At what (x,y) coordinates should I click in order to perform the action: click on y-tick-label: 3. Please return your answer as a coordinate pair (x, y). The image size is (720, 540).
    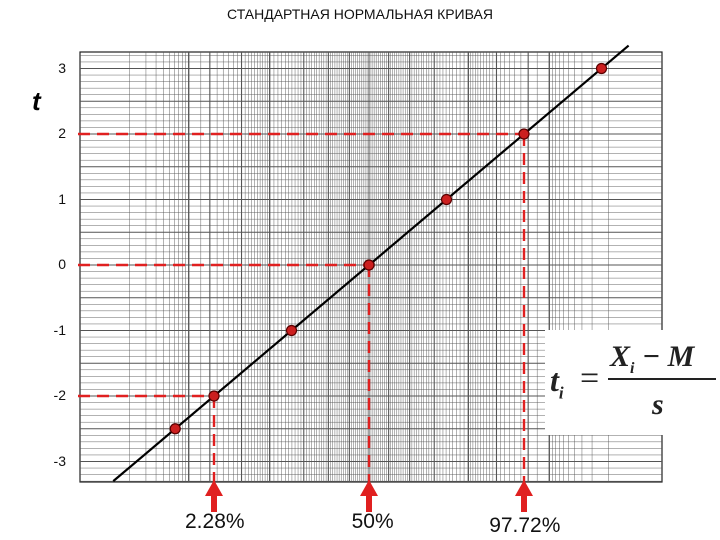
    Looking at the image, I should click on (62, 67).